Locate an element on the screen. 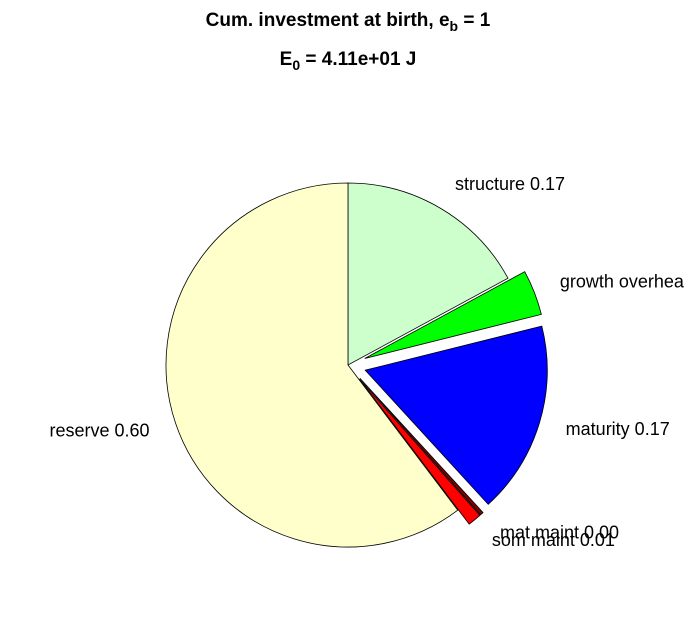  slice-label: reserve 0.60 is located at coordinates (100, 430).